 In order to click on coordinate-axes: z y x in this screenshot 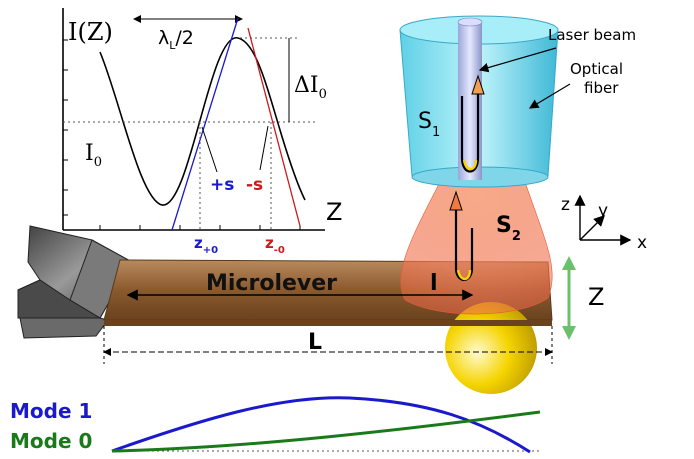, I will do `click(604, 223)`.